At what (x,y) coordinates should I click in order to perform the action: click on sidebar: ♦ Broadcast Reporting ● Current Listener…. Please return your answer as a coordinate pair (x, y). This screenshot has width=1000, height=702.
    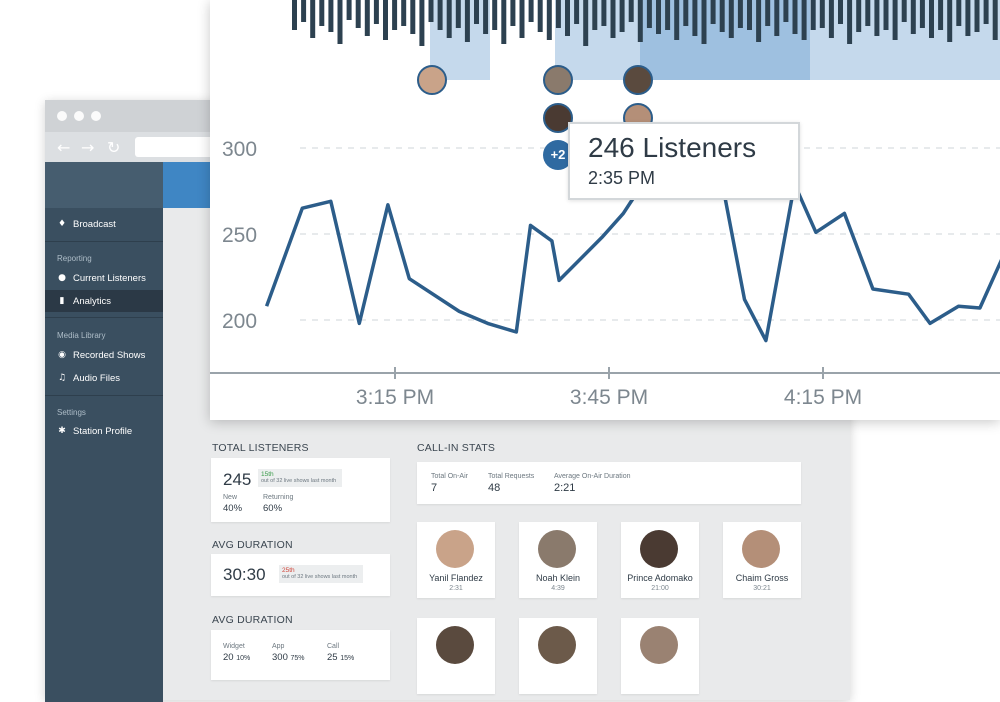
    Looking at the image, I should click on (104, 432).